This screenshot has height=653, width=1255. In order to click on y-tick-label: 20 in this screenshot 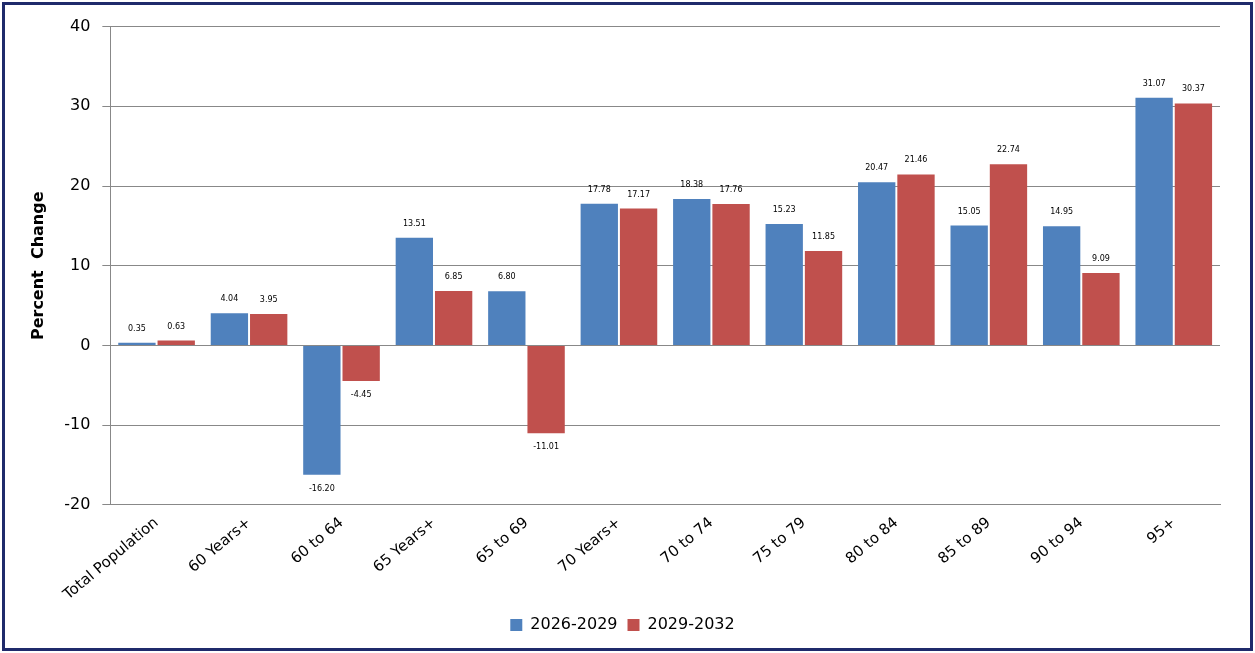, I will do `click(80, 185)`.